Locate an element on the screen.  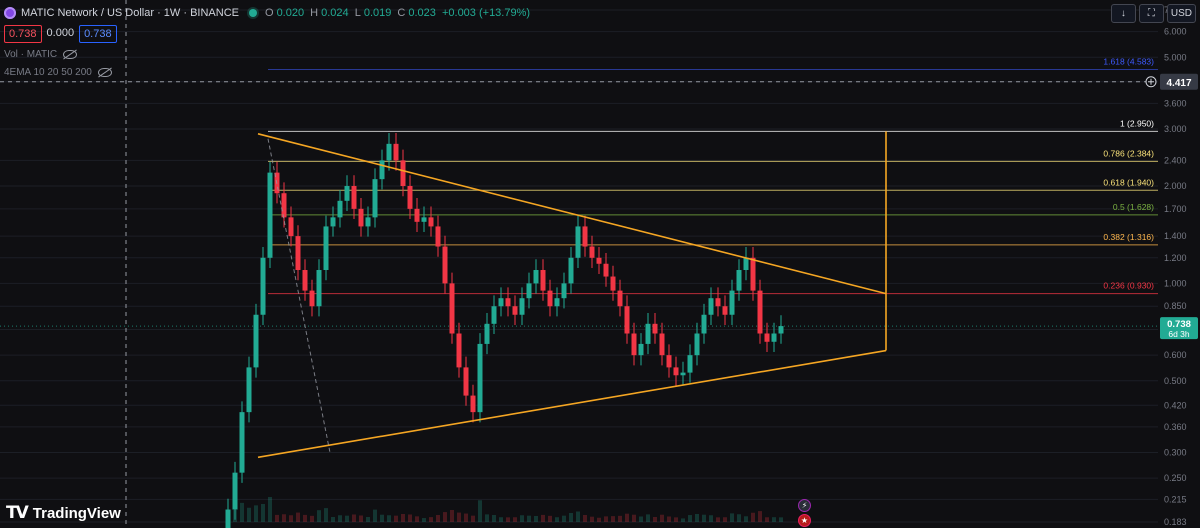
lower-trendline is located at coordinates (572, 404).